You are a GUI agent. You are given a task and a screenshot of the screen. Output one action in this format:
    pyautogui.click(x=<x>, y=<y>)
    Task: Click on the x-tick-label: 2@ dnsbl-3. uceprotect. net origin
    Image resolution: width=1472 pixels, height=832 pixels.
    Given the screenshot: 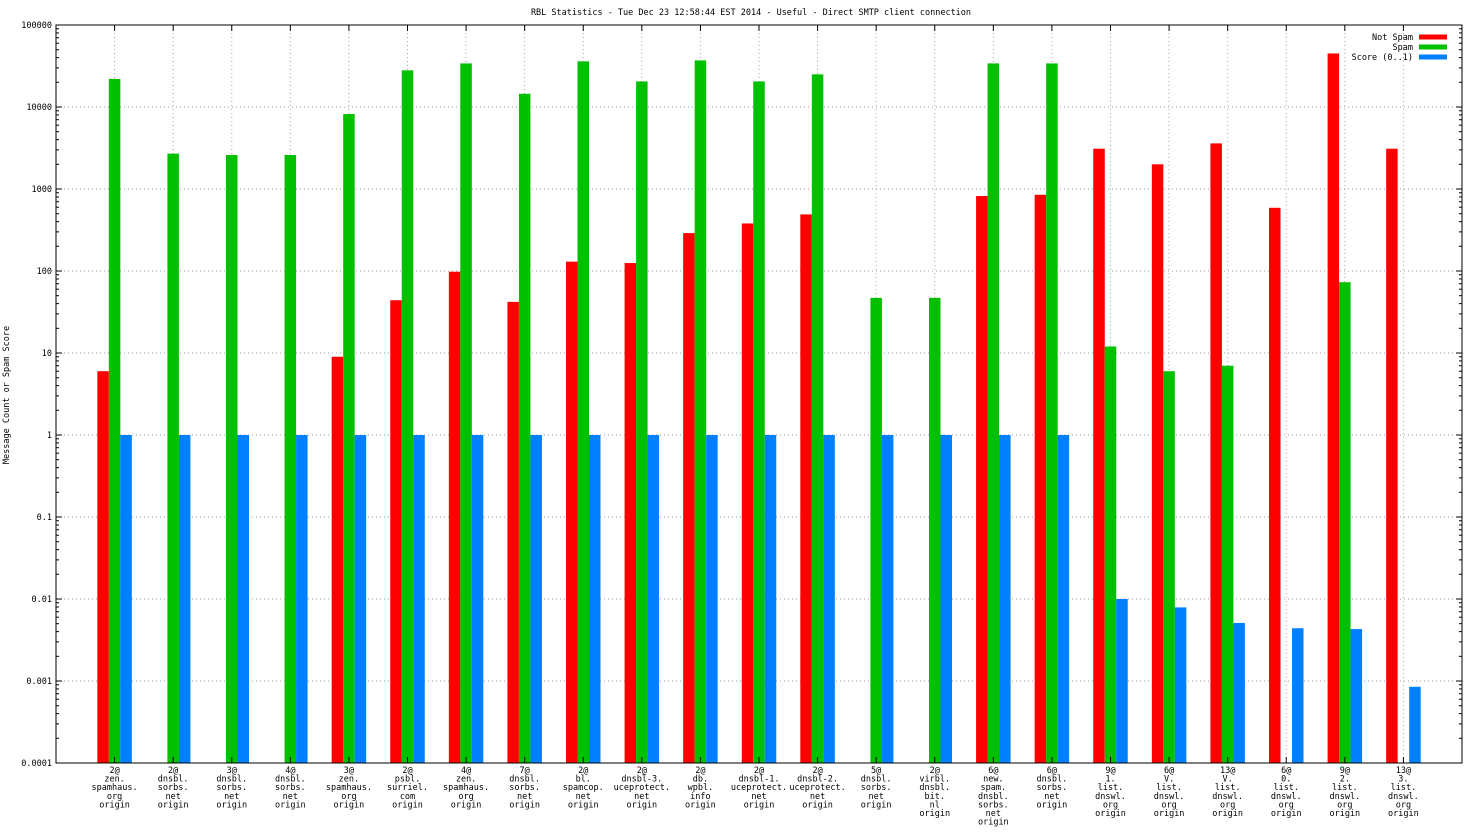 What is the action you would take?
    pyautogui.click(x=642, y=788)
    